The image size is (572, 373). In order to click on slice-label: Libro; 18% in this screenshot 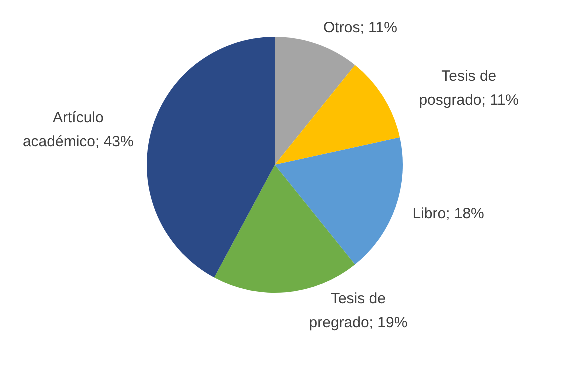, I will do `click(448, 214)`.